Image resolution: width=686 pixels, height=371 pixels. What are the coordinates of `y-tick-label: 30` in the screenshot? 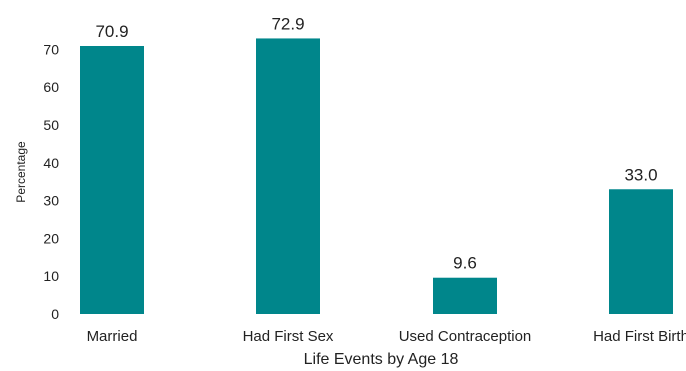 It's located at (51, 201).